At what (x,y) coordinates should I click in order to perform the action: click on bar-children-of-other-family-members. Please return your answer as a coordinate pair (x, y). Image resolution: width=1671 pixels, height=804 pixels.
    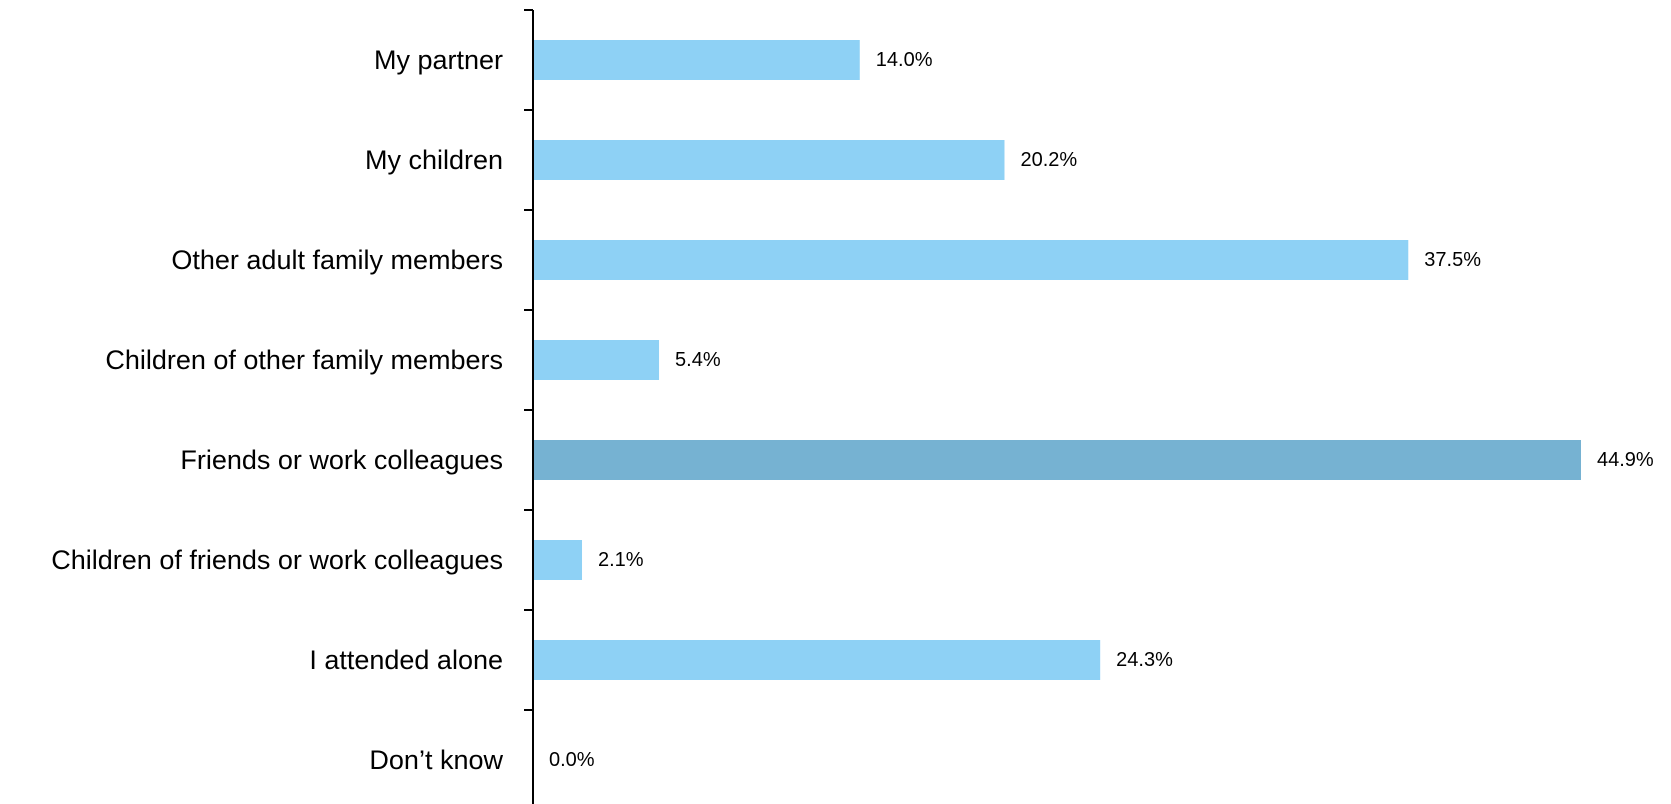
    Looking at the image, I should click on (596, 360).